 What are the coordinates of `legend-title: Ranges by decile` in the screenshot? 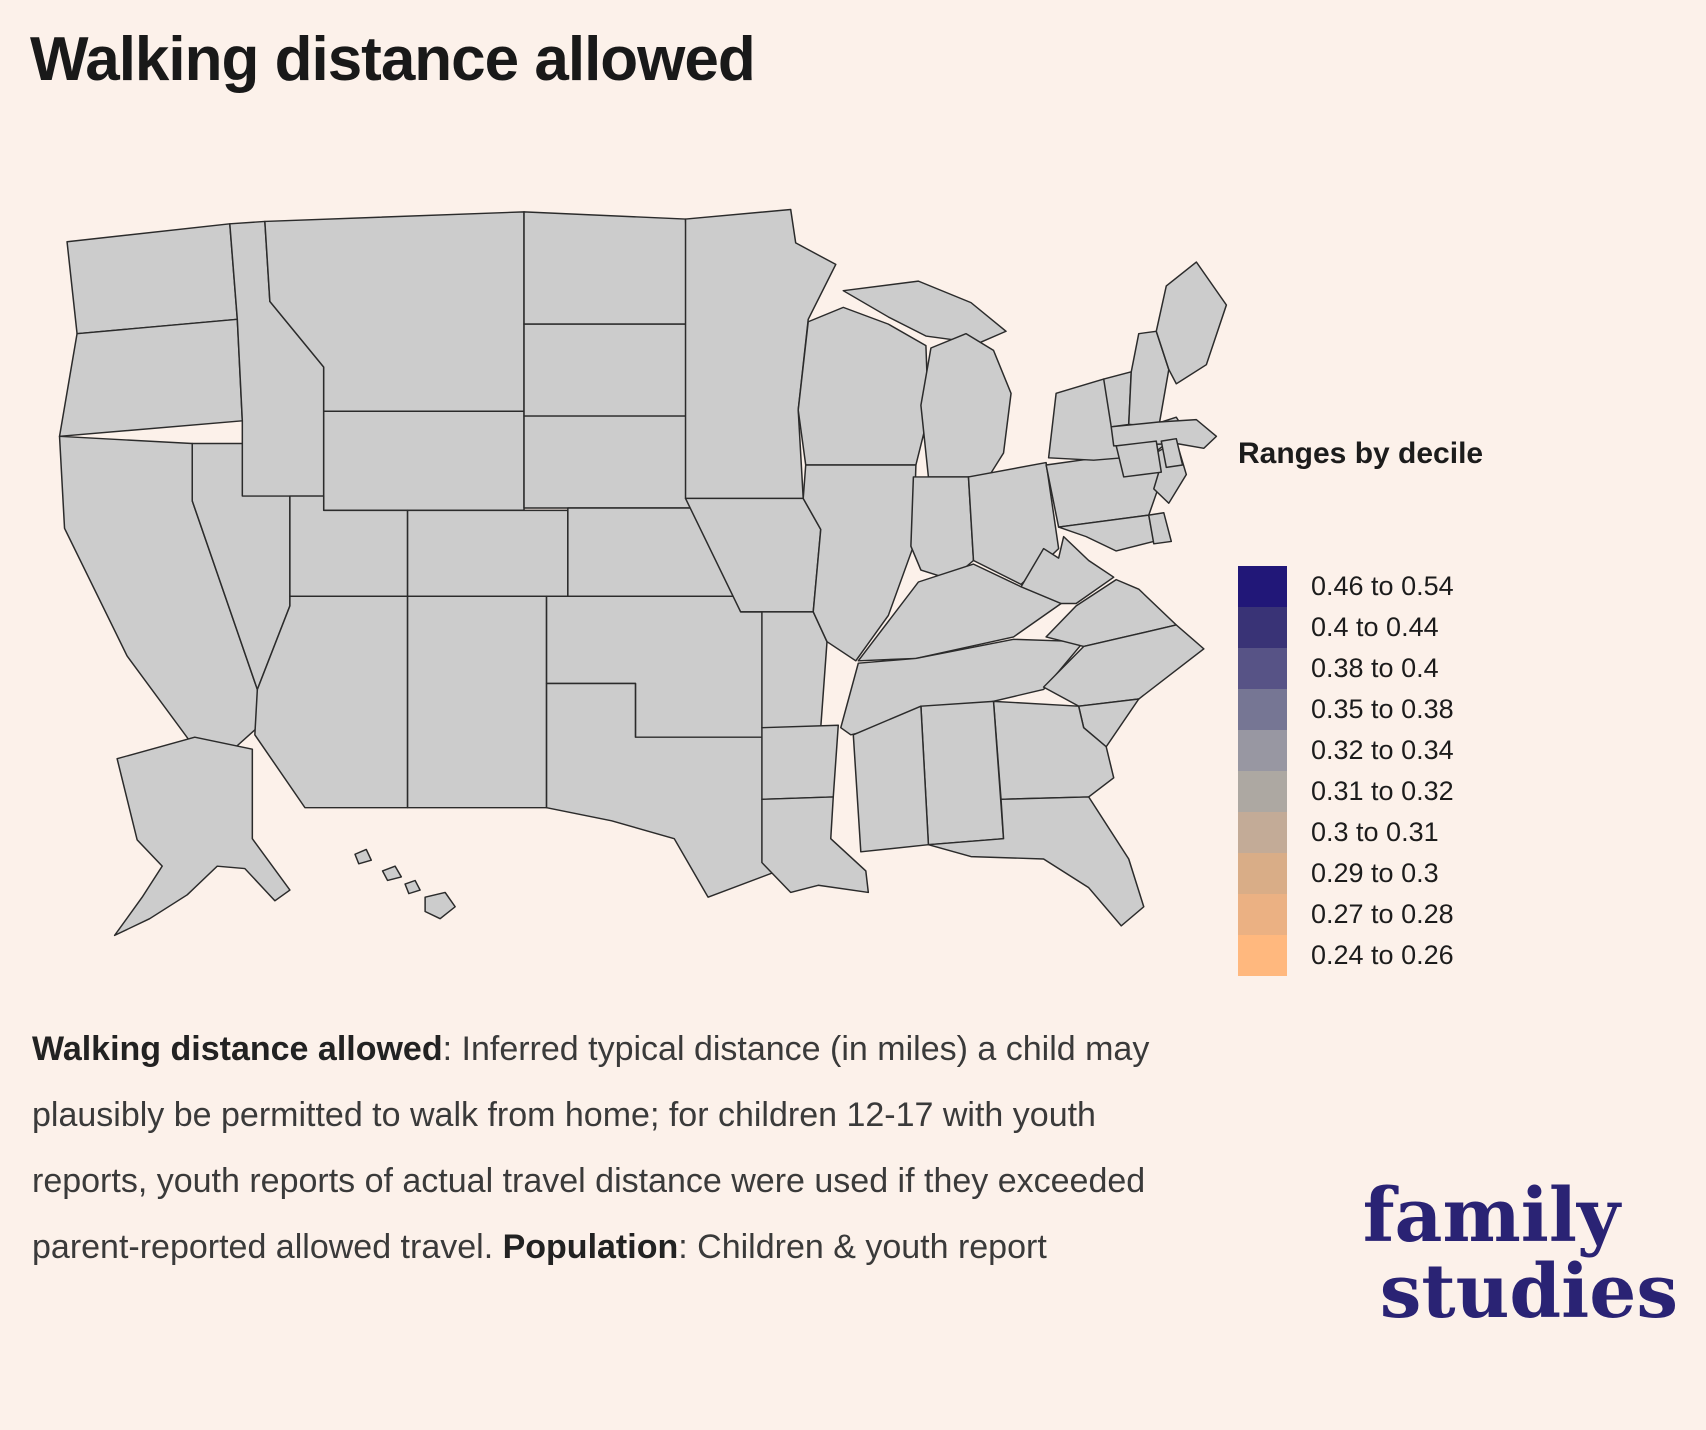 It's located at (1361, 453).